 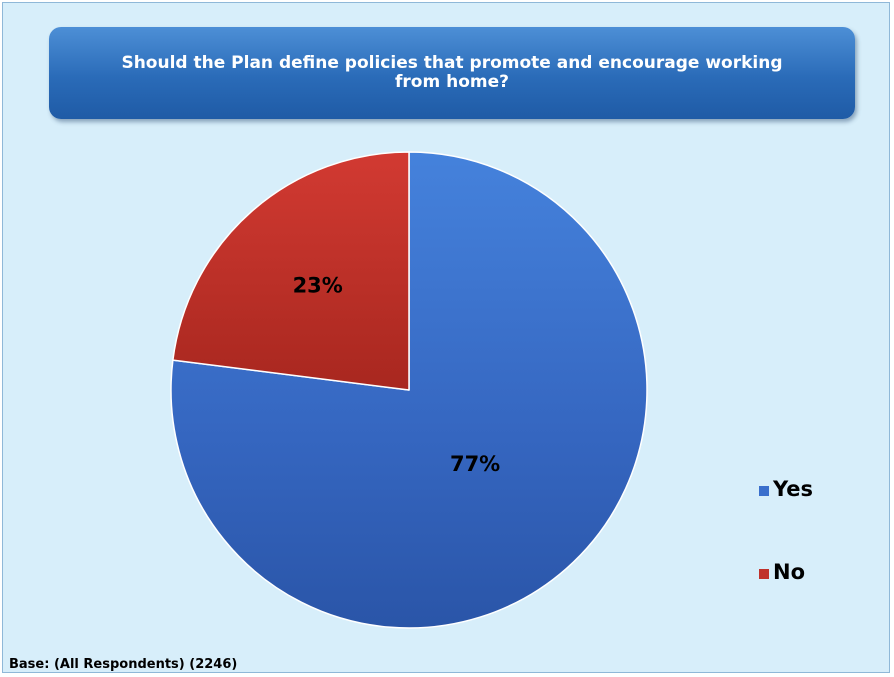 I want to click on legend-label-no: No, so click(x=789, y=572).